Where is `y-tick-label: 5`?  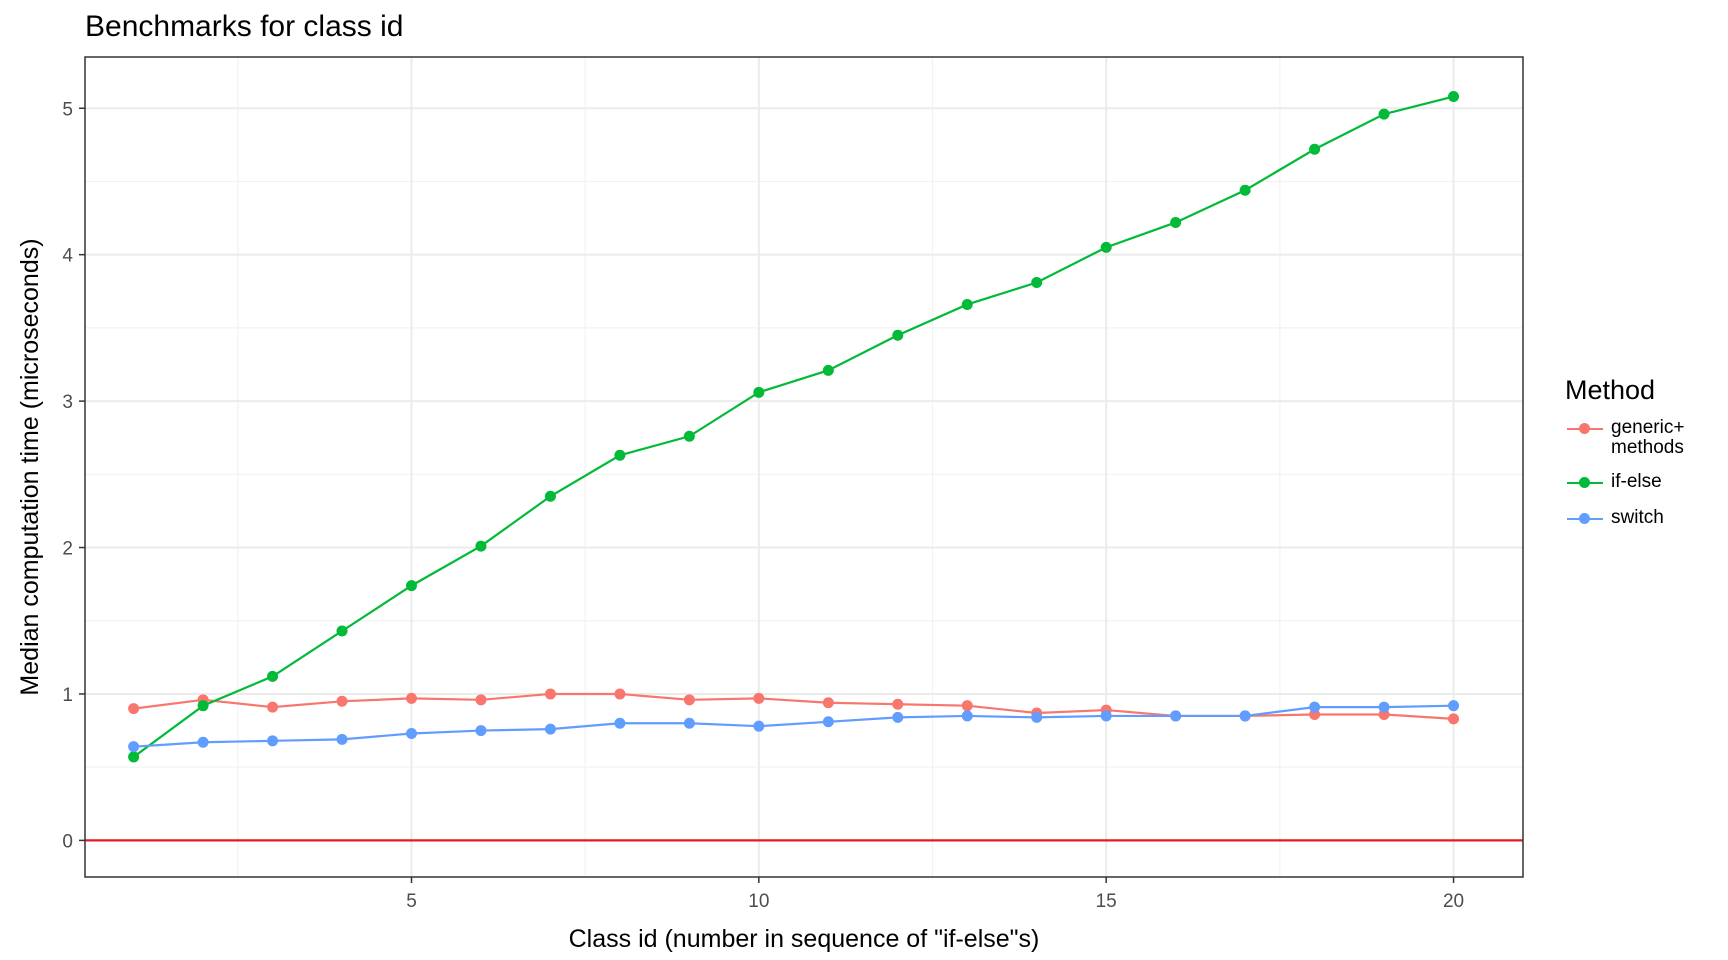 y-tick-label: 5 is located at coordinates (67, 109).